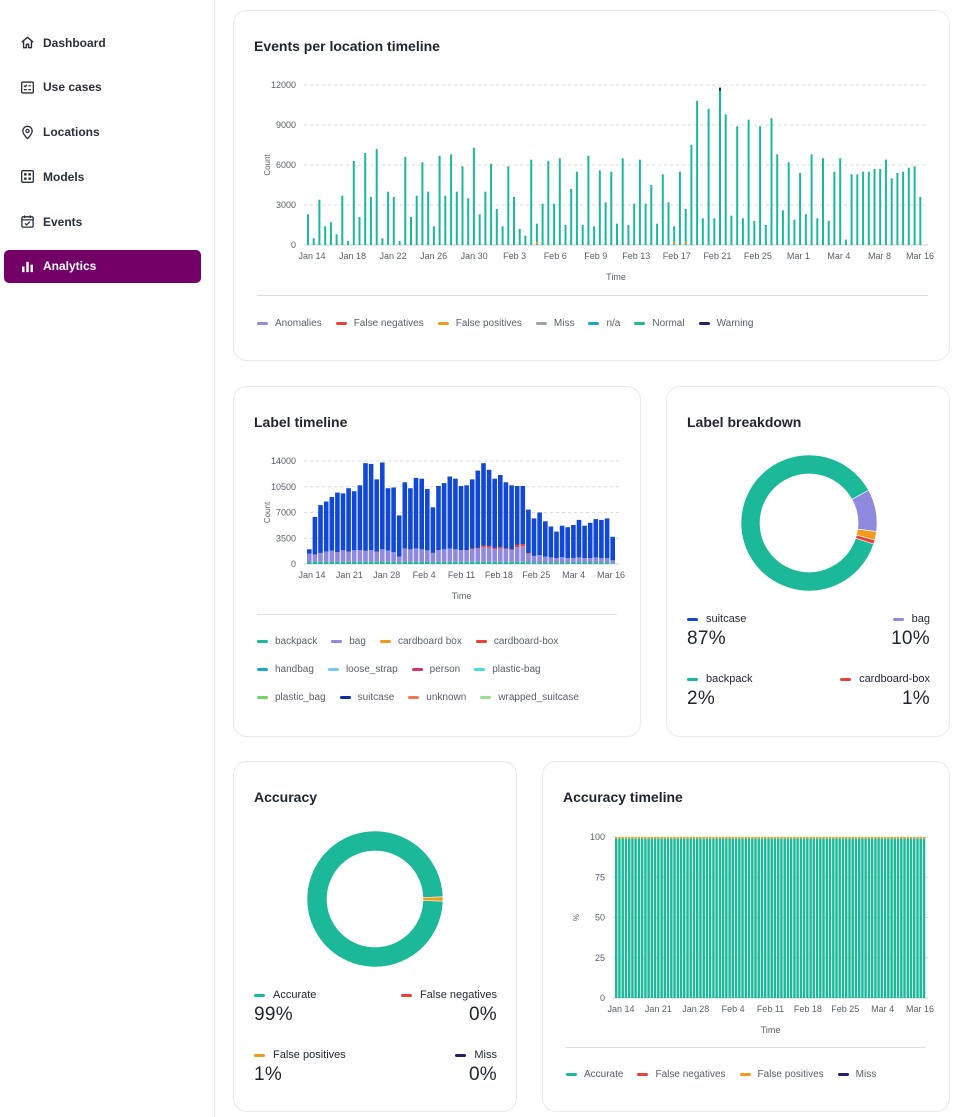 Image resolution: width=954 pixels, height=1117 pixels. Describe the element at coordinates (362, 669) in the screenshot. I see `legend-item-loose-strap: loose_strap` at that location.